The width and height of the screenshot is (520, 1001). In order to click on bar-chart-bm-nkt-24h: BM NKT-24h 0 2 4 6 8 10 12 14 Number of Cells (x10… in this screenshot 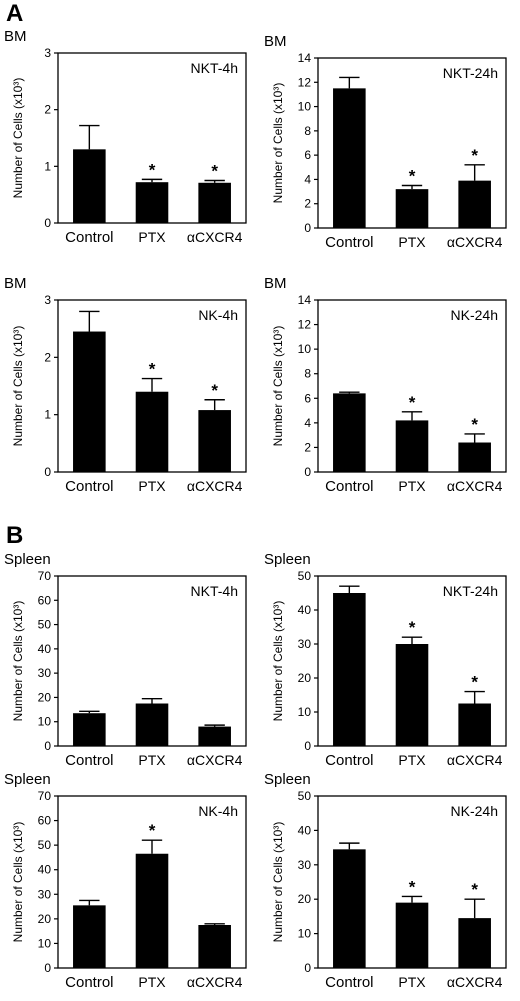, I will do `click(385, 142)`.